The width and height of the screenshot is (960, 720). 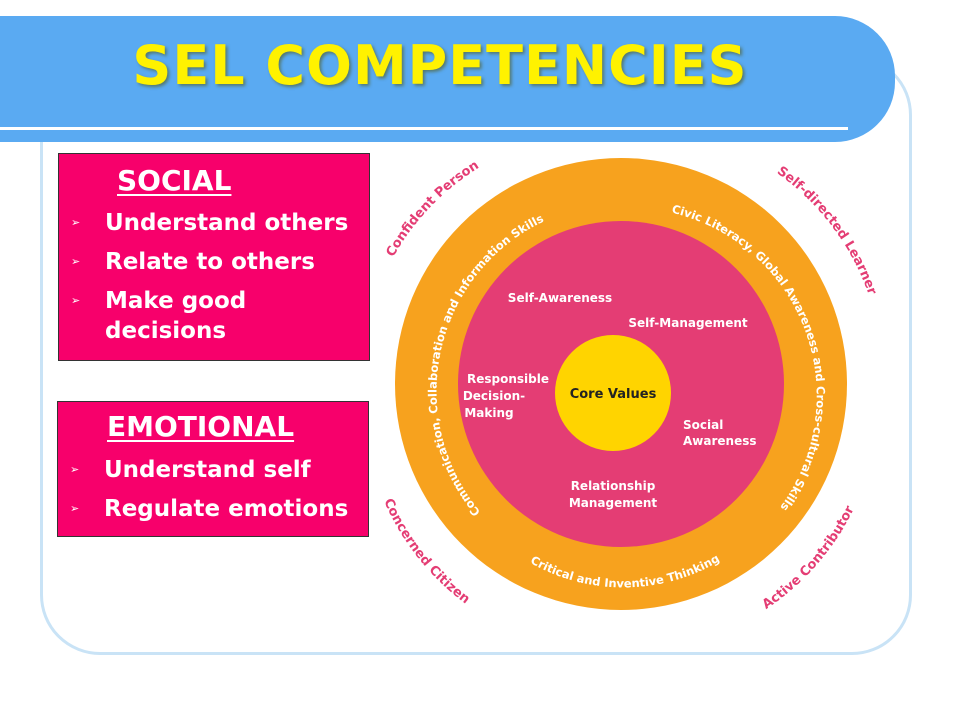 What do you see at coordinates (720, 441) in the screenshot?
I see `social-awareness-label-line2: Awareness` at bounding box center [720, 441].